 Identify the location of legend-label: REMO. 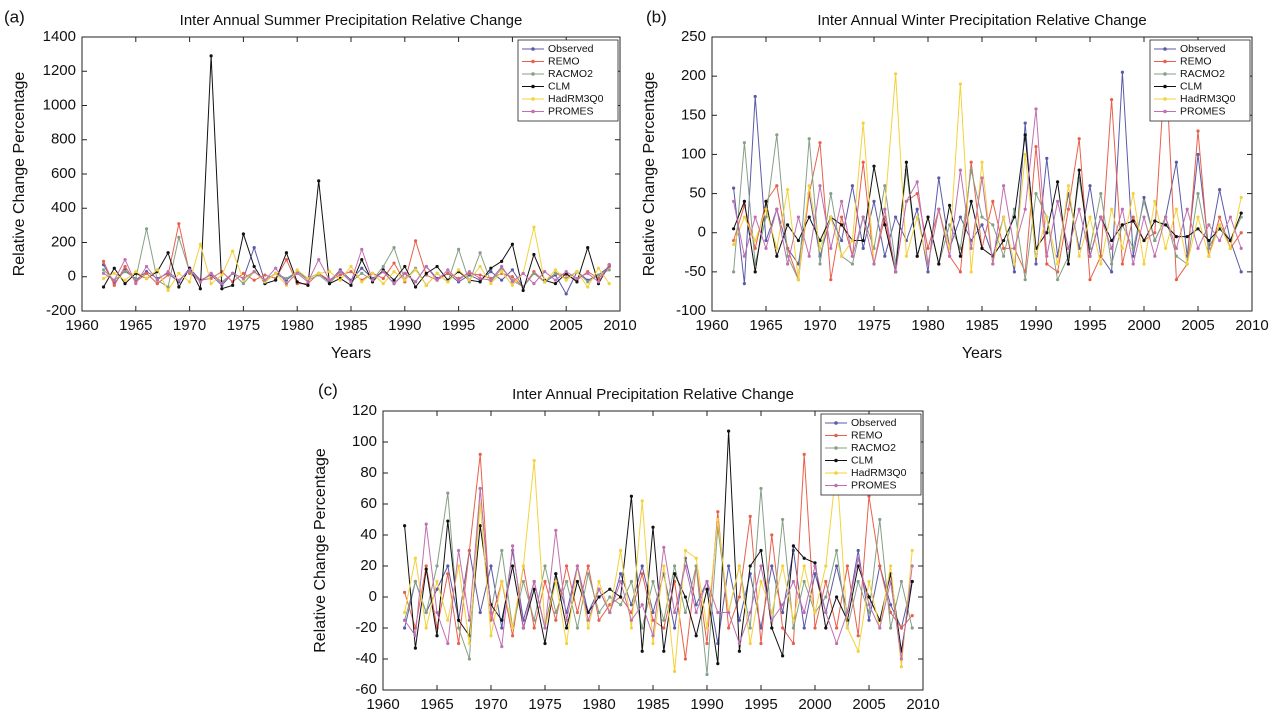
(867, 435).